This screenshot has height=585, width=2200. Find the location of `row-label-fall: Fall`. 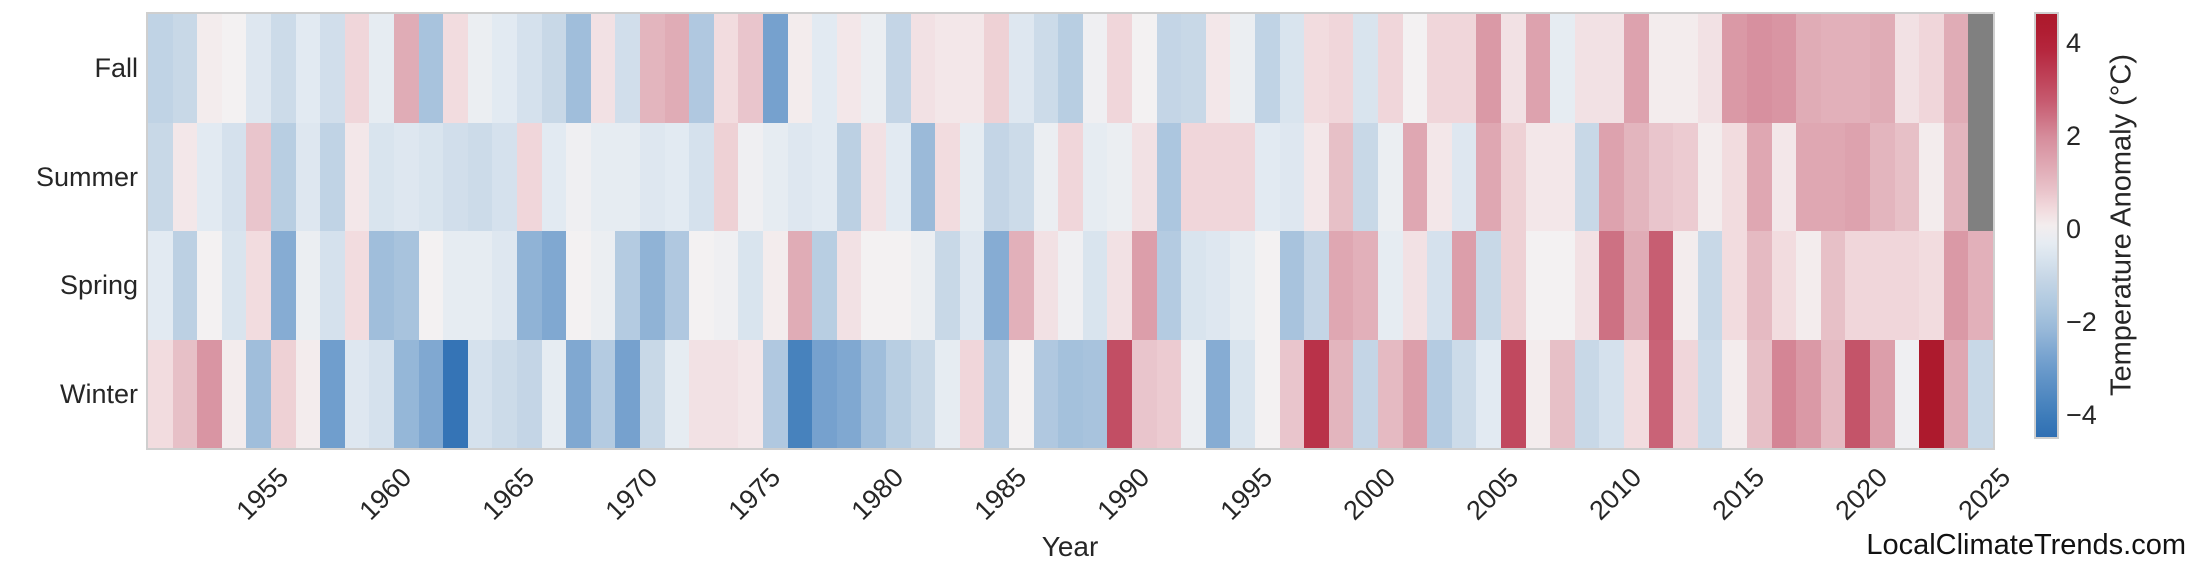

row-label-fall: Fall is located at coordinates (116, 68).